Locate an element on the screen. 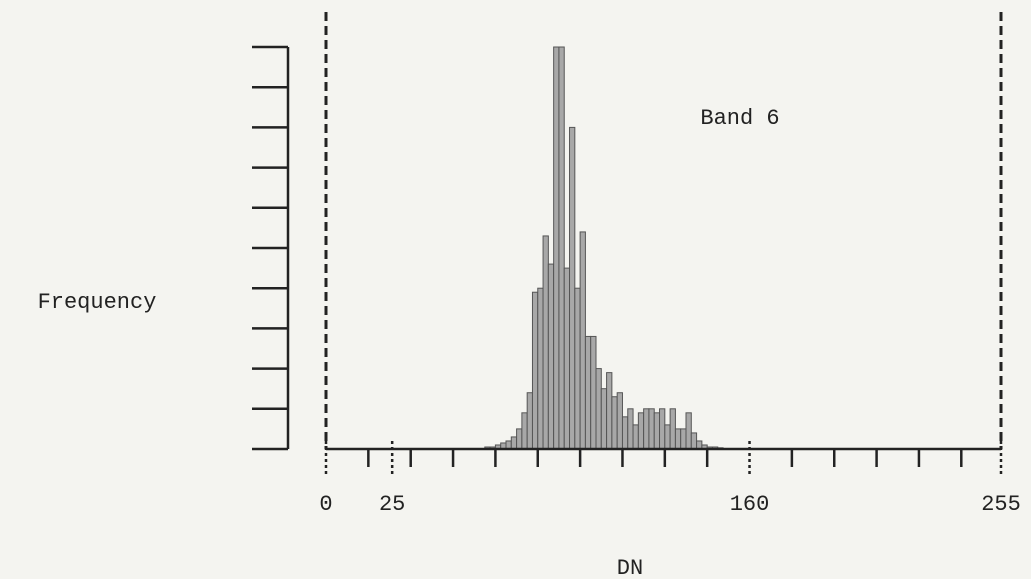 This screenshot has height=579, width=1031. annotation: Band 6 is located at coordinates (739, 118).